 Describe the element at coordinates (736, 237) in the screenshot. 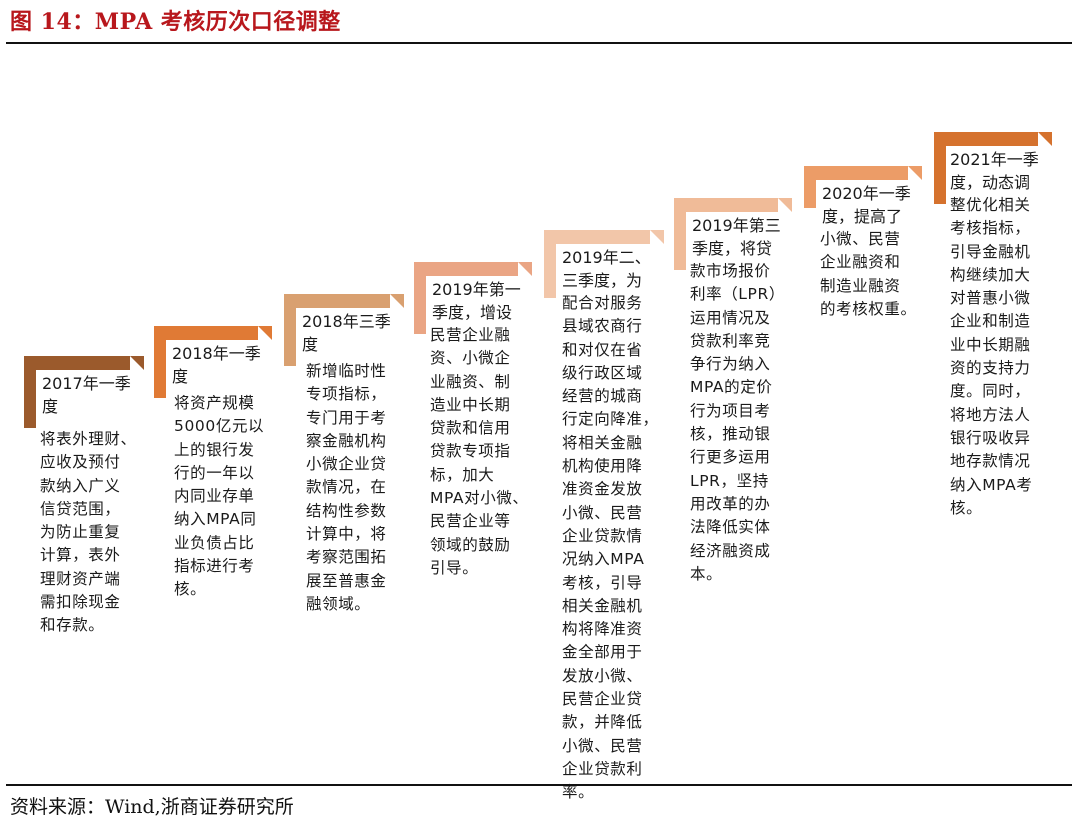

I see `step-period-label: 2019年第三 季度，将贷` at that location.